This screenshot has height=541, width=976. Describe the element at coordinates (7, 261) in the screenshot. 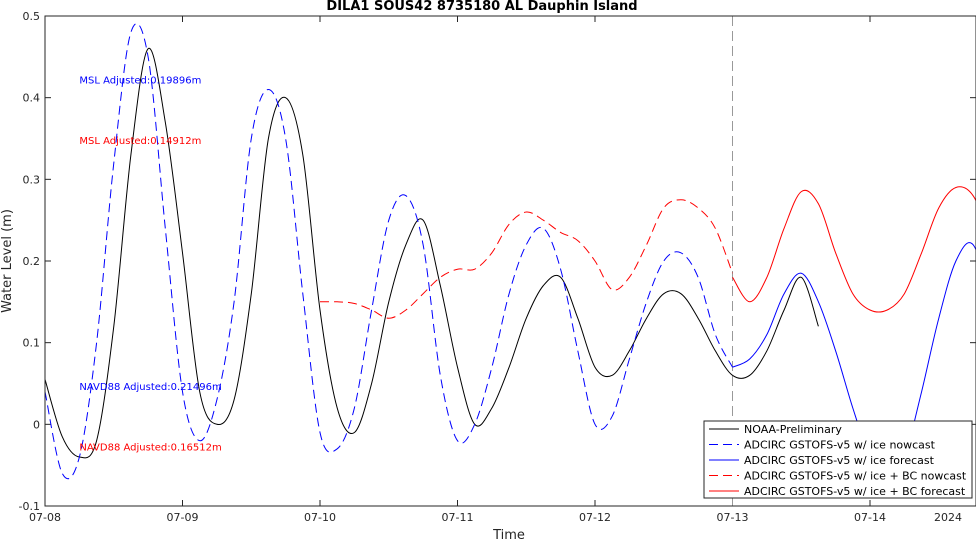

I see `y-axis-label: Water Level (m)` at that location.